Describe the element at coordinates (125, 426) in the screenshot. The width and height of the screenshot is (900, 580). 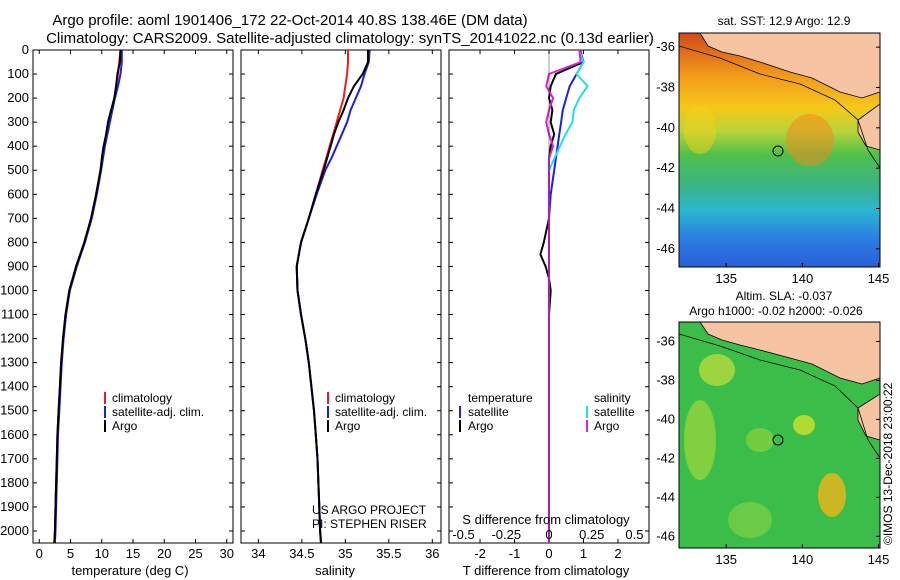
I see `legend-argo: Argo` at that location.